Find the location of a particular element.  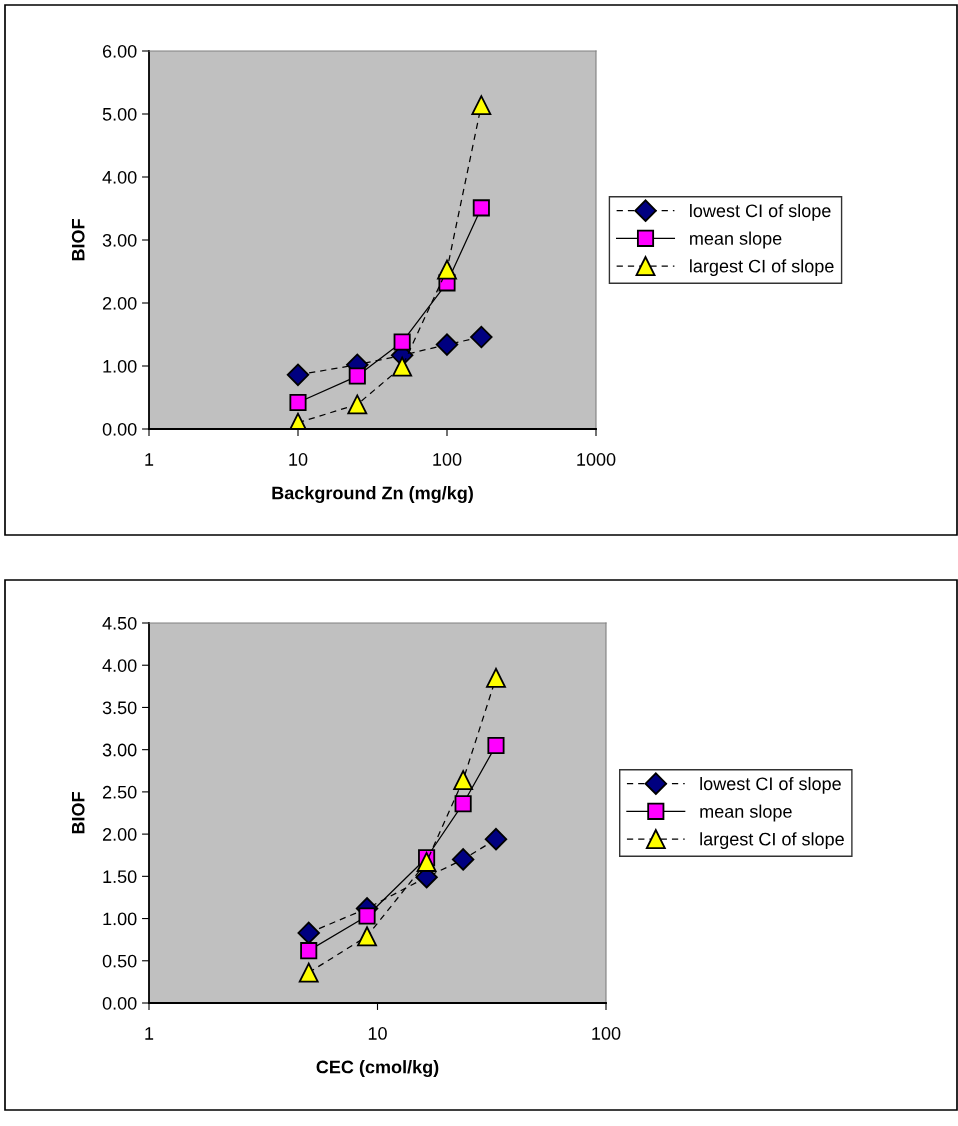

y-tick-label: 2.50 is located at coordinates (119, 792).